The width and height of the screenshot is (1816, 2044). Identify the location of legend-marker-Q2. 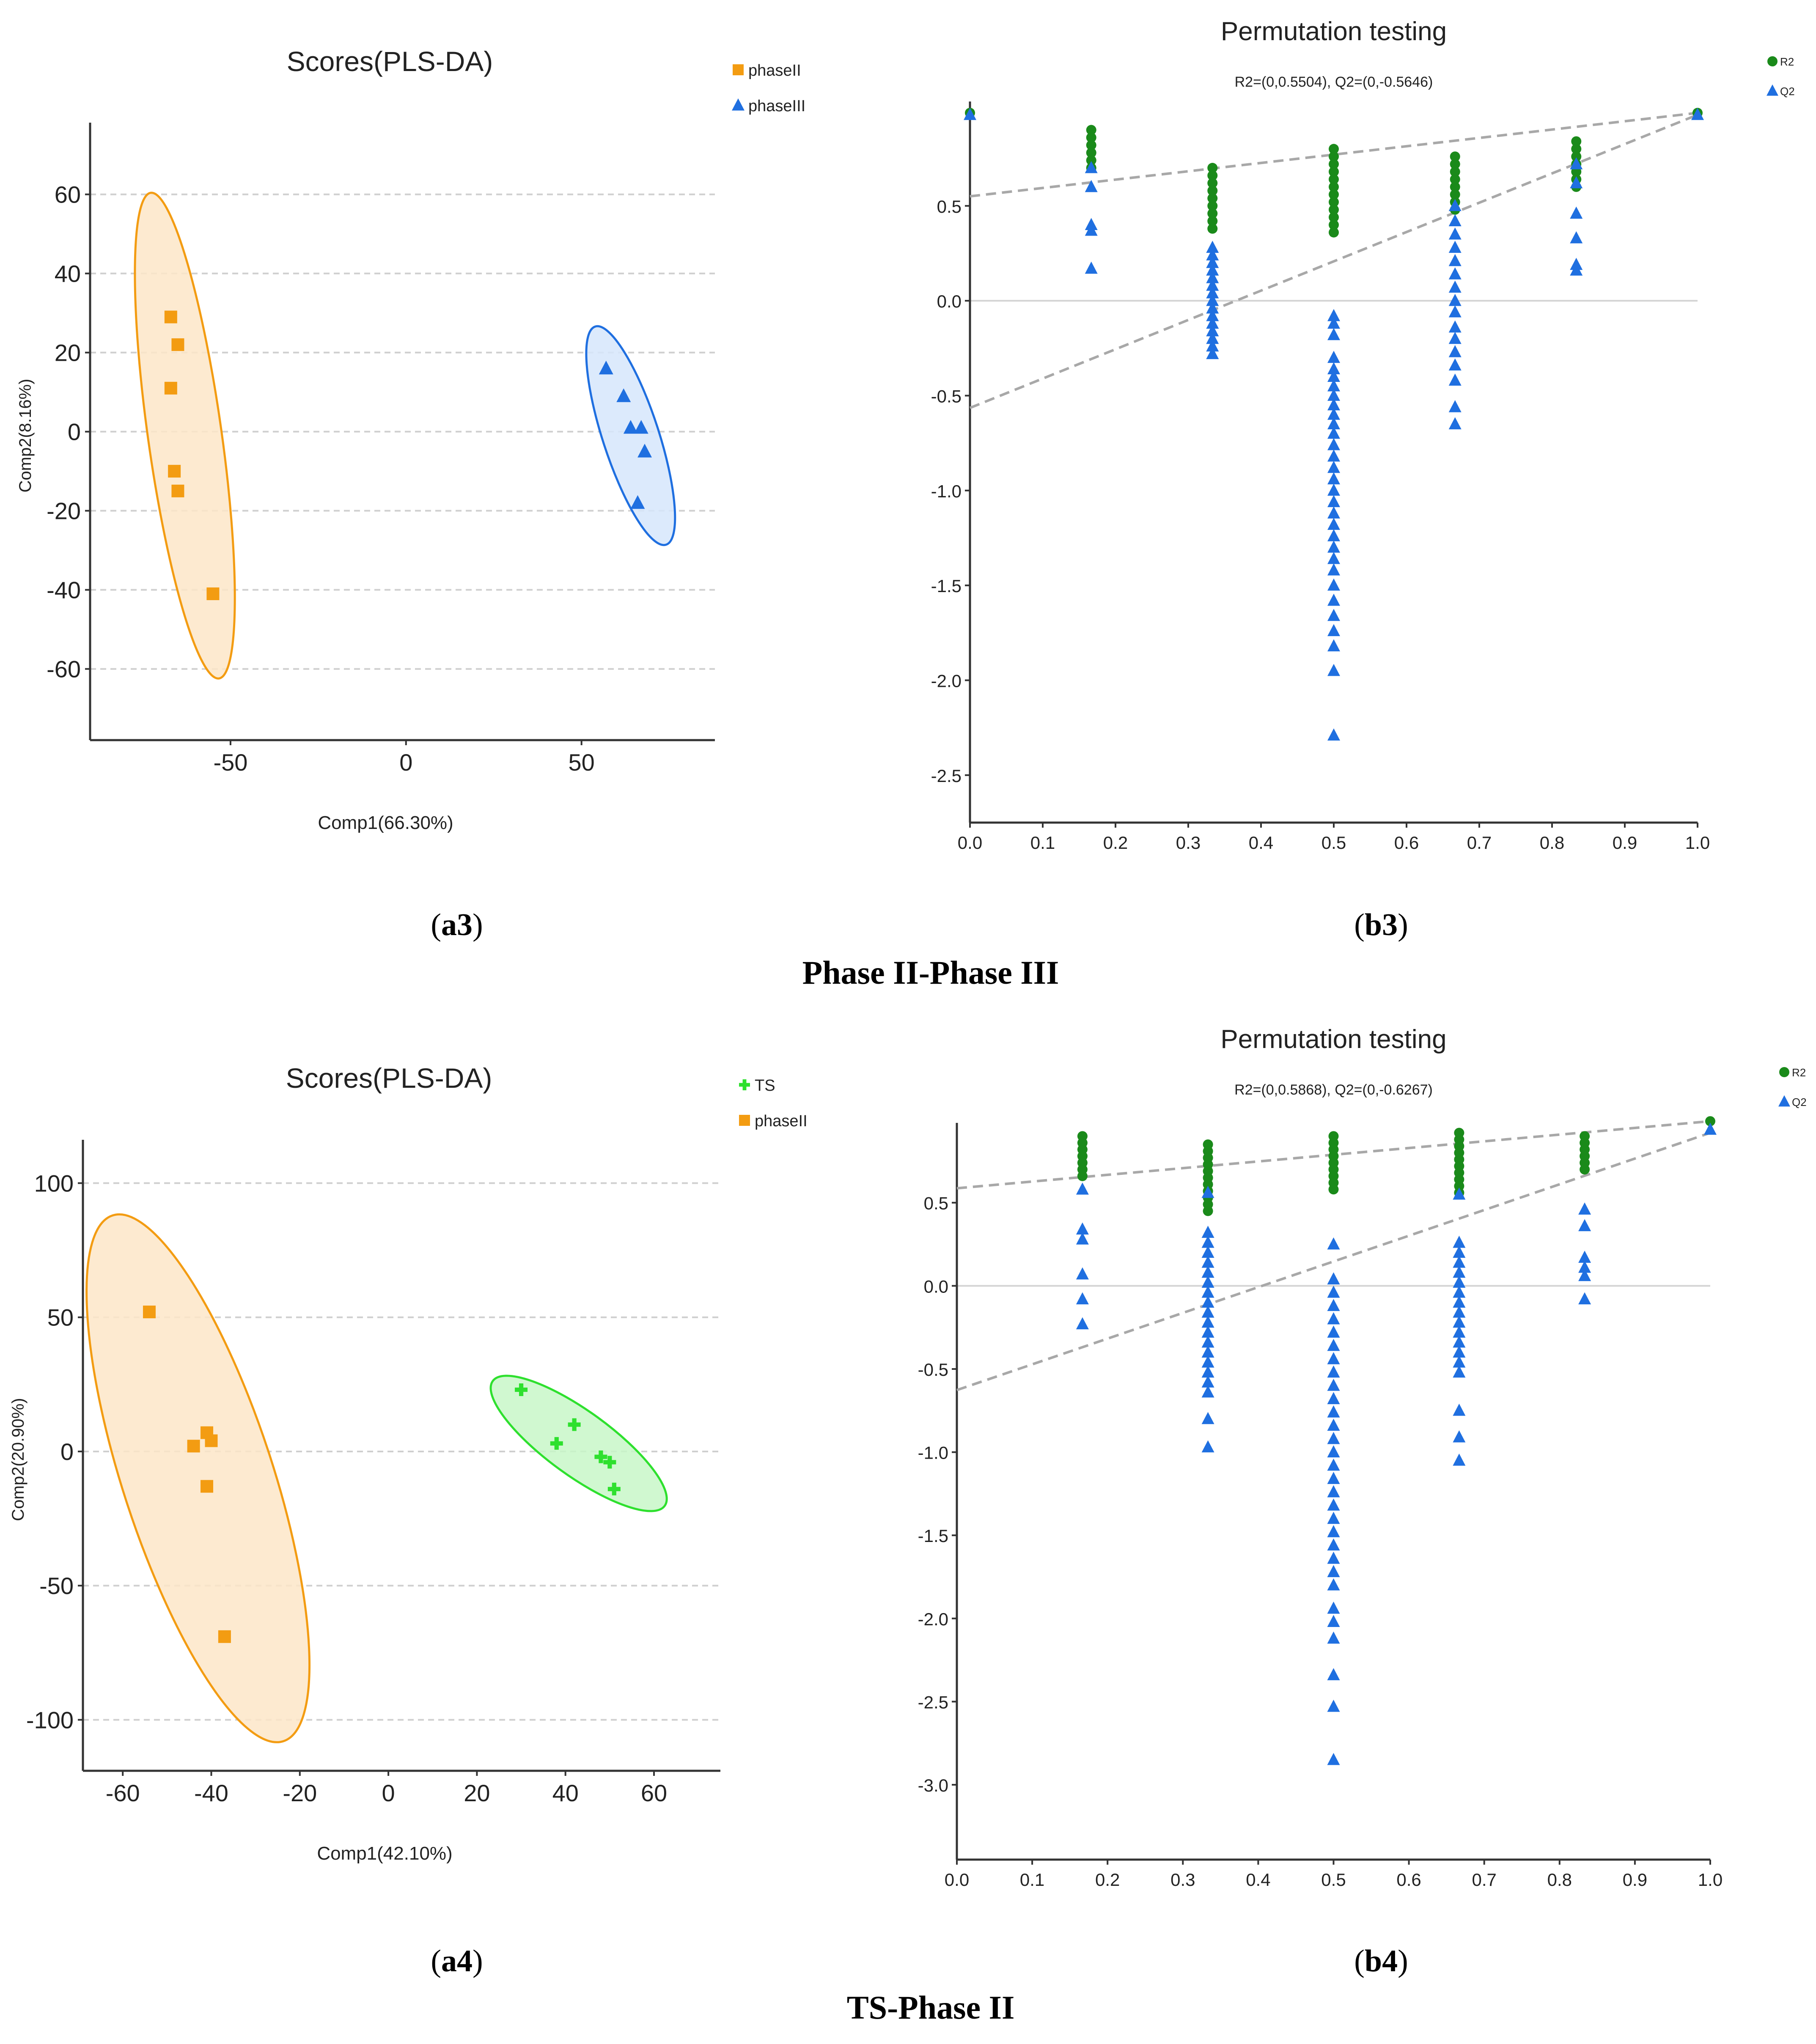
(1772, 90).